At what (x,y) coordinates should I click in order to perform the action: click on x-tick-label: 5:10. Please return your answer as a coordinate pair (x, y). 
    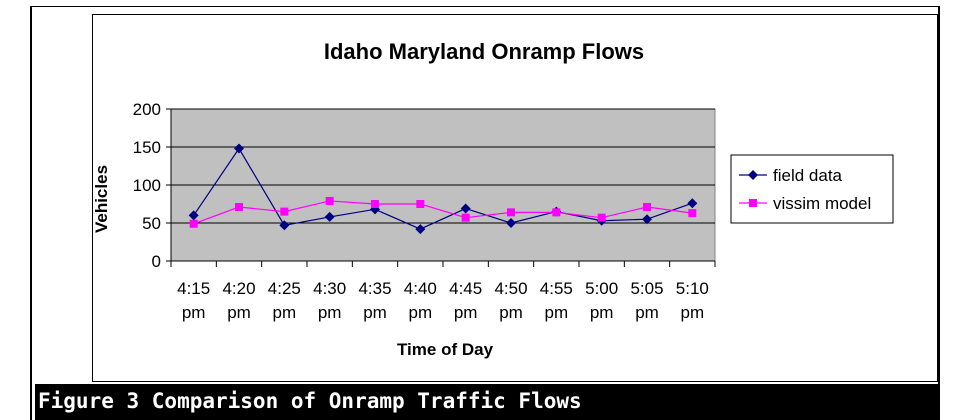
    Looking at the image, I should click on (692, 288).